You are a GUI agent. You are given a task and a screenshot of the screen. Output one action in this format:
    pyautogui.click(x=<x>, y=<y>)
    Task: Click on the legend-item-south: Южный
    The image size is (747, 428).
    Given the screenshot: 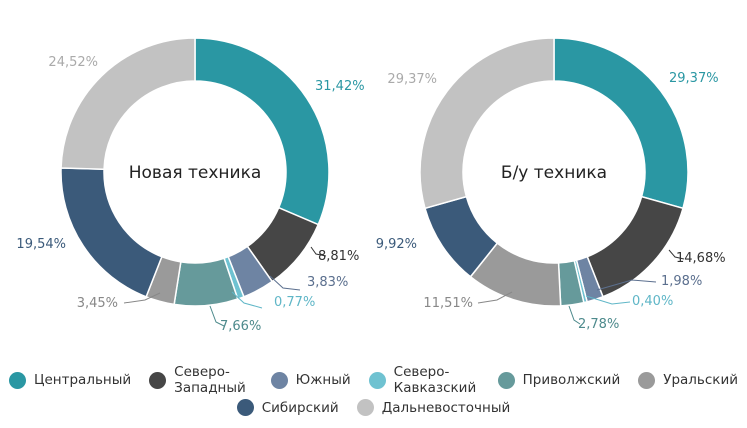 What is the action you would take?
    pyautogui.click(x=310, y=380)
    